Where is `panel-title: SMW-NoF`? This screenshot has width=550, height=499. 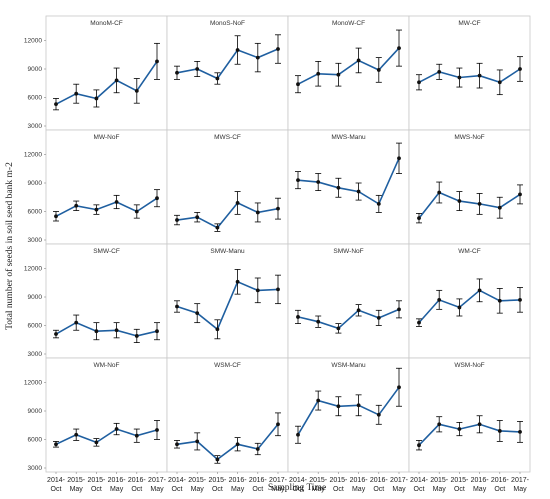
panel-title: SMW-NoF is located at coordinates (348, 251).